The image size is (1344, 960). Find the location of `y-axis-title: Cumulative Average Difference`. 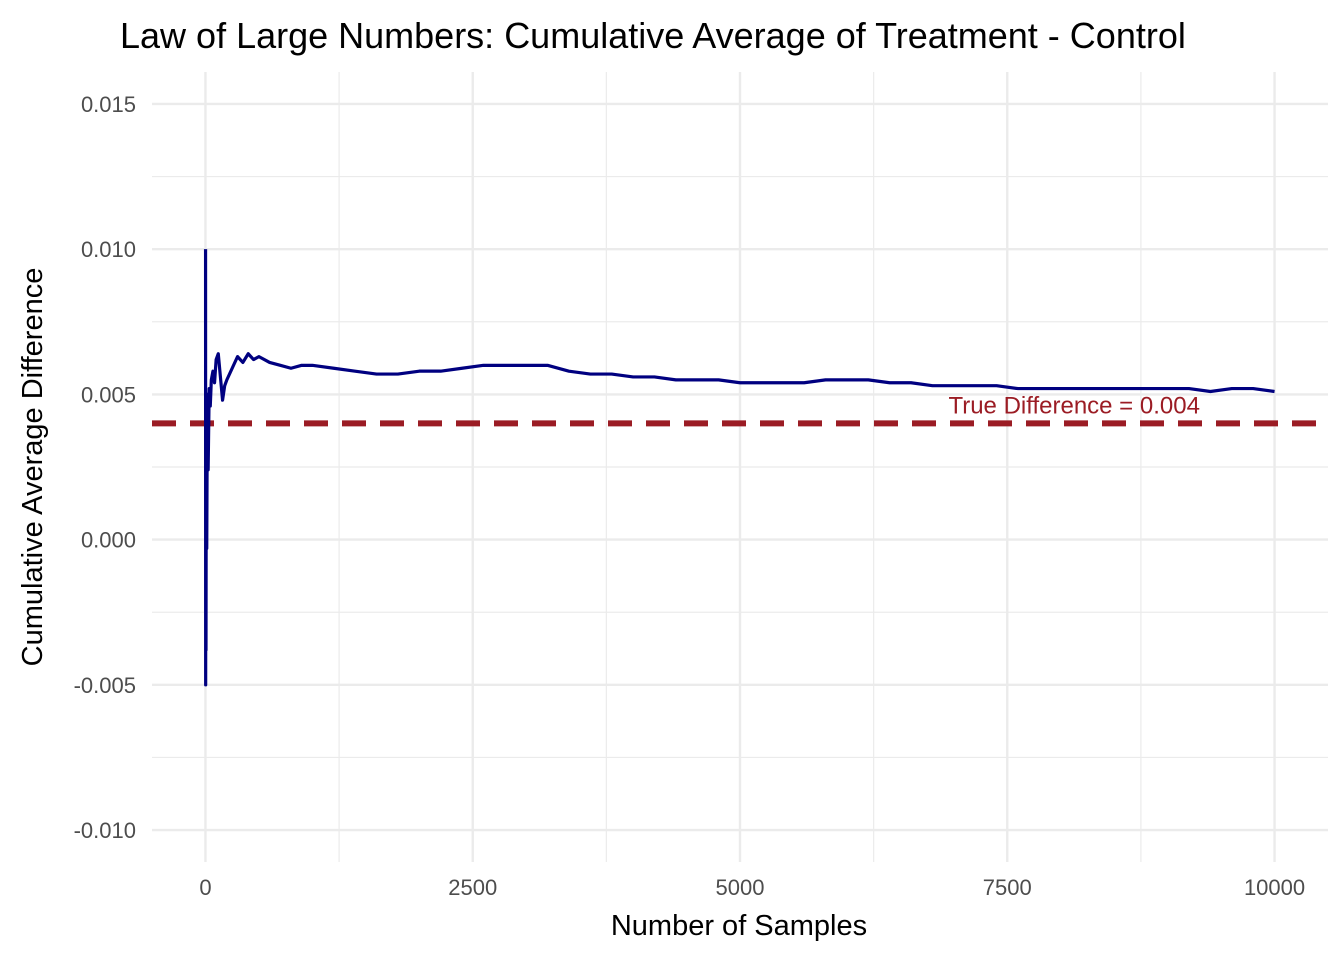

y-axis-title: Cumulative Average Difference is located at coordinates (33, 467).